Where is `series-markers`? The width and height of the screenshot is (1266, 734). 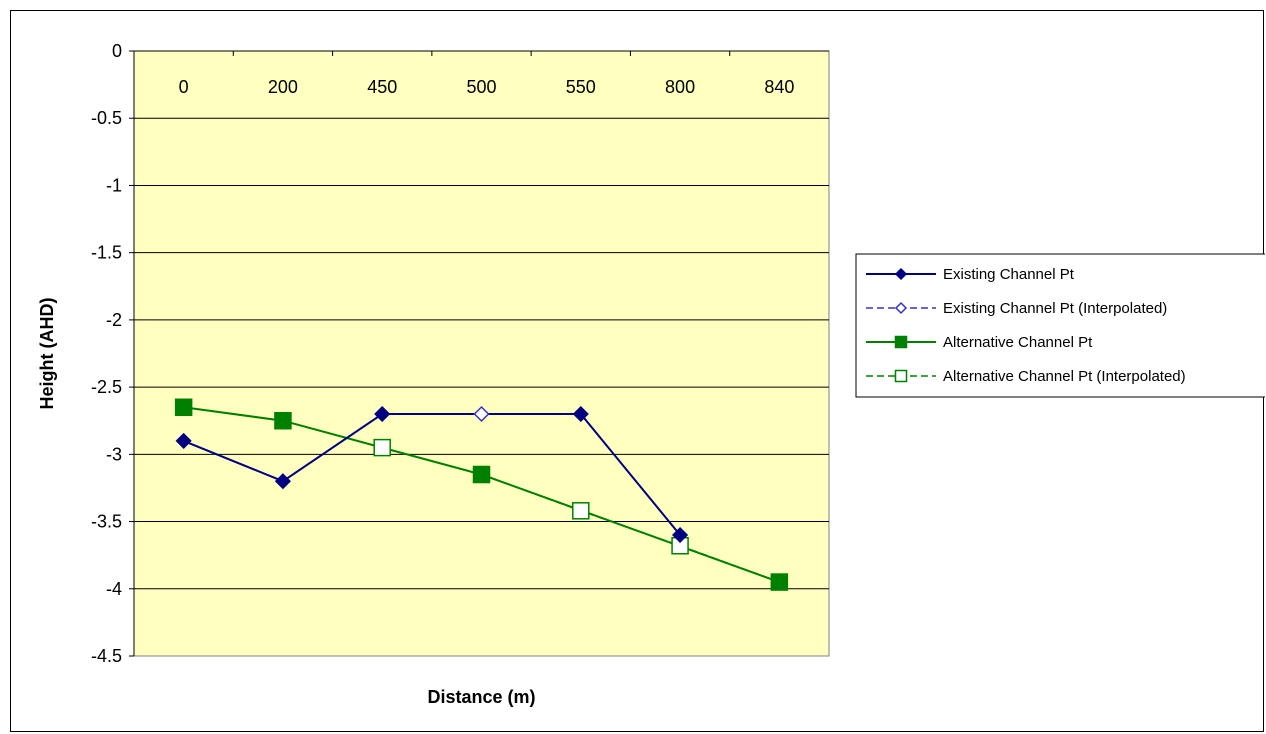
series-markers is located at coordinates (481, 494).